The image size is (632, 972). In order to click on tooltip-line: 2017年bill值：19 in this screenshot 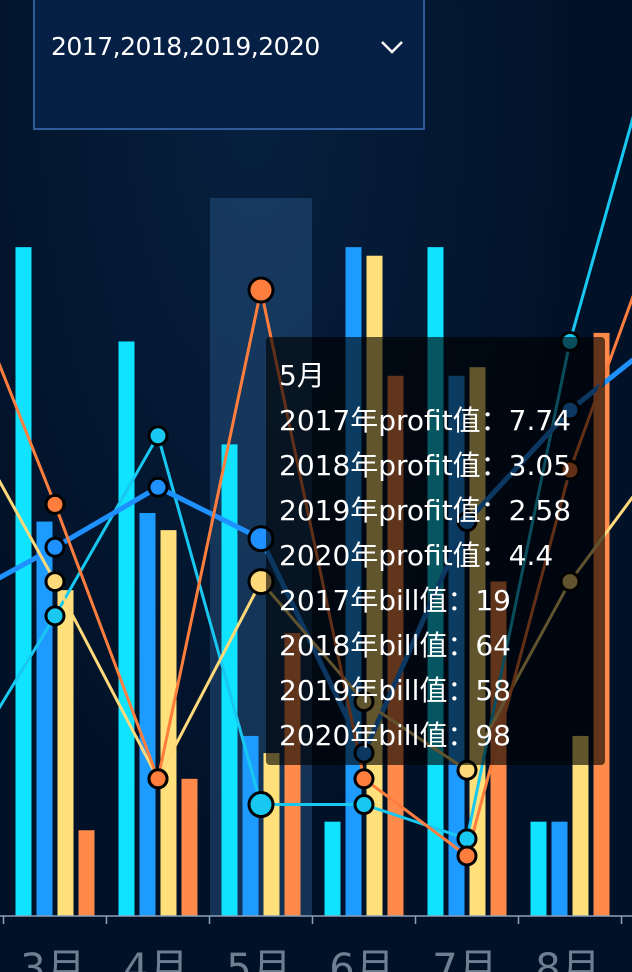, I will do `click(395, 600)`.